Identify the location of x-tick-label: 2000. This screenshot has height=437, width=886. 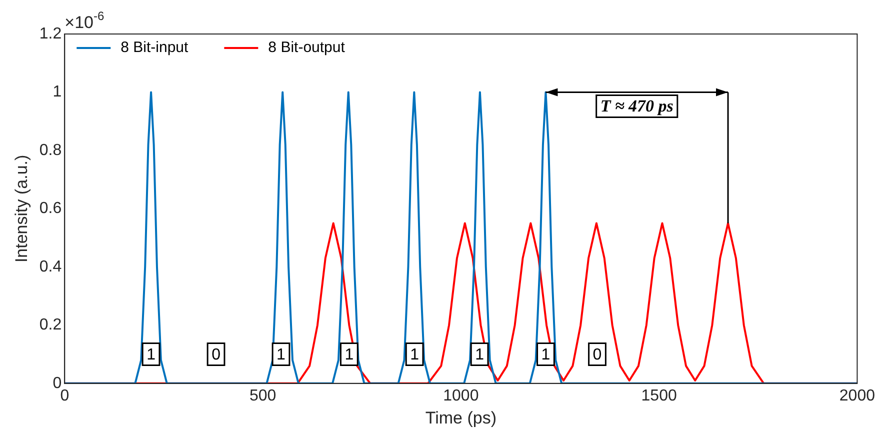
(857, 395).